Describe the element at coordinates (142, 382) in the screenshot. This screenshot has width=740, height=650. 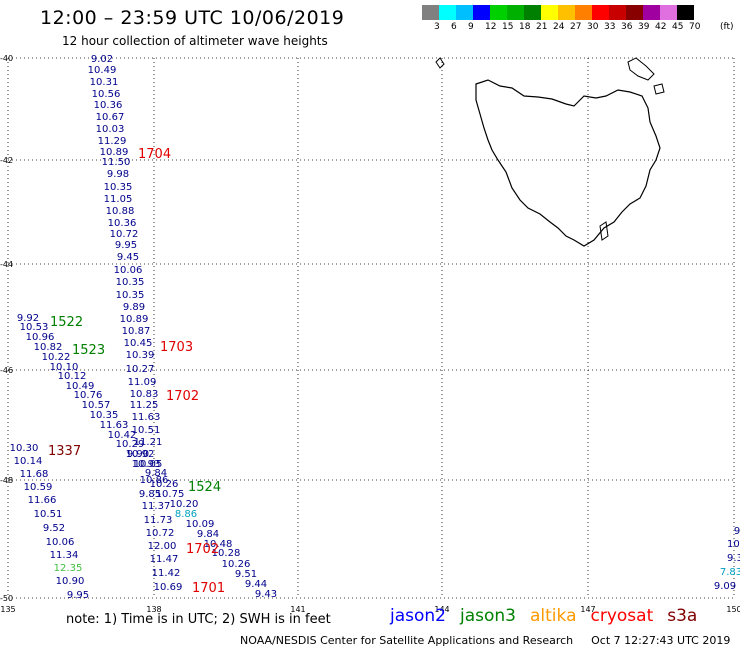
I see `swh-value: 11.09` at that location.